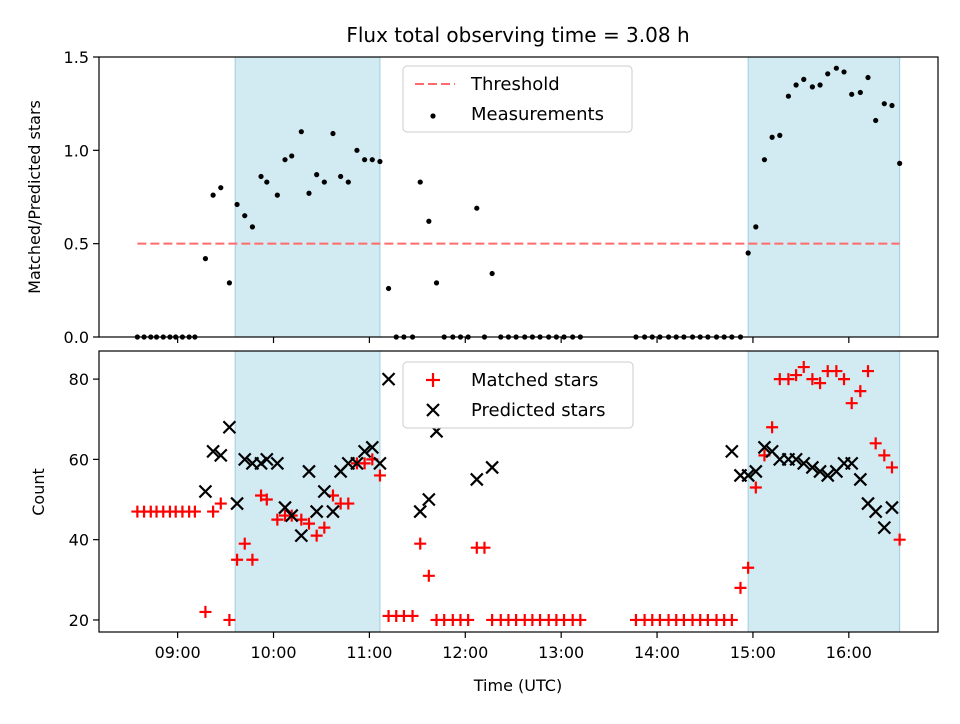 This screenshot has height=724, width=960. I want to click on predicted-legend-label: Predicted stars, so click(538, 410).